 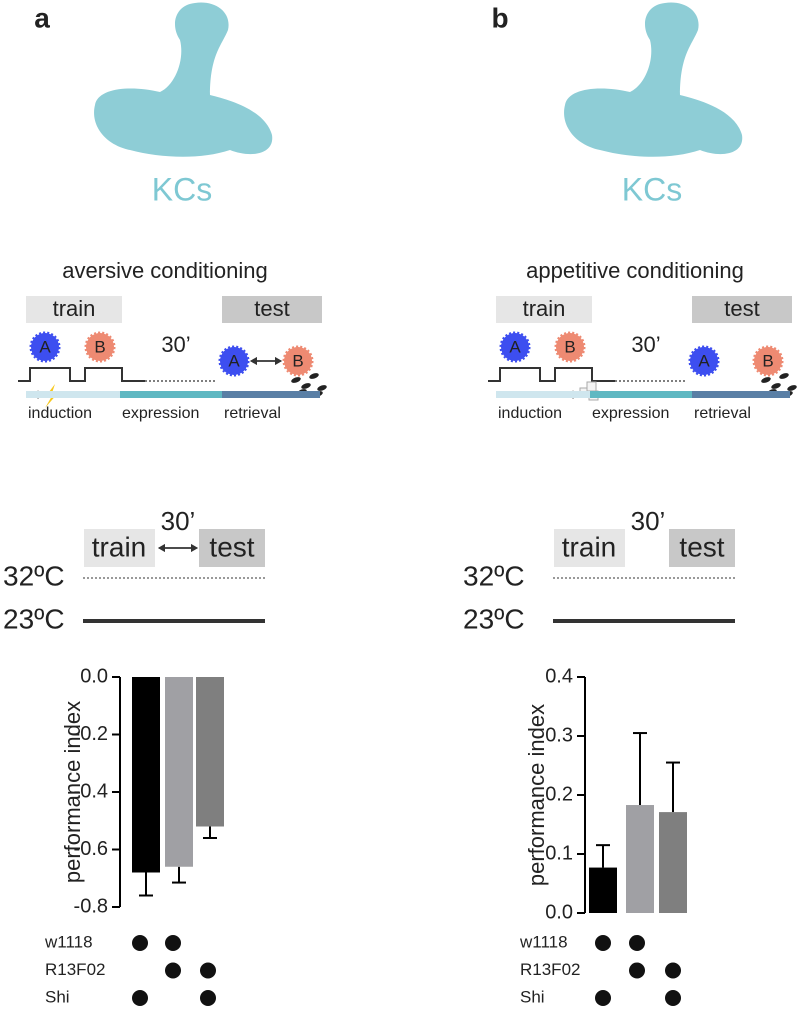 What do you see at coordinates (559, 853) in the screenshot?
I see `y-tick-label: 0.1` at bounding box center [559, 853].